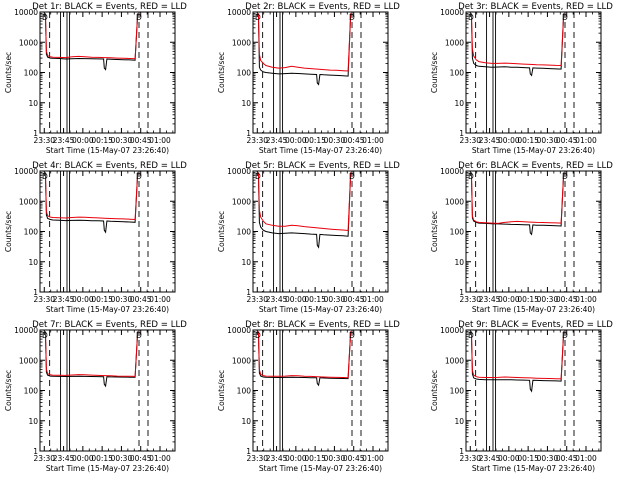 The width and height of the screenshot is (640, 480). What do you see at coordinates (109, 7) in the screenshot?
I see `panel-title: Det 1r: BLACK = Events, RED = LLD` at bounding box center [109, 7].